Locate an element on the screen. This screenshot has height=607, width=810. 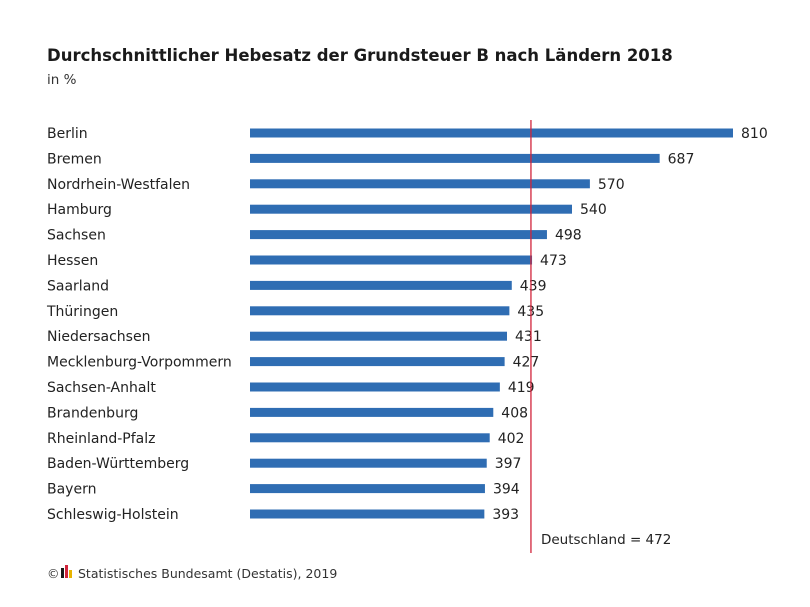
value-label: 427 is located at coordinates (526, 363).